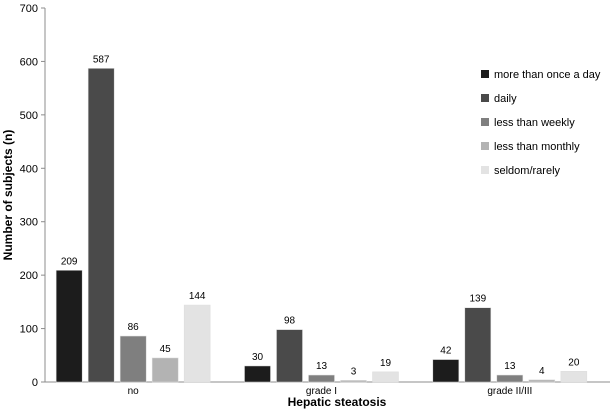 The width and height of the screenshot is (615, 412). Describe the element at coordinates (446, 351) in the screenshot. I see `data-label: 42` at that location.